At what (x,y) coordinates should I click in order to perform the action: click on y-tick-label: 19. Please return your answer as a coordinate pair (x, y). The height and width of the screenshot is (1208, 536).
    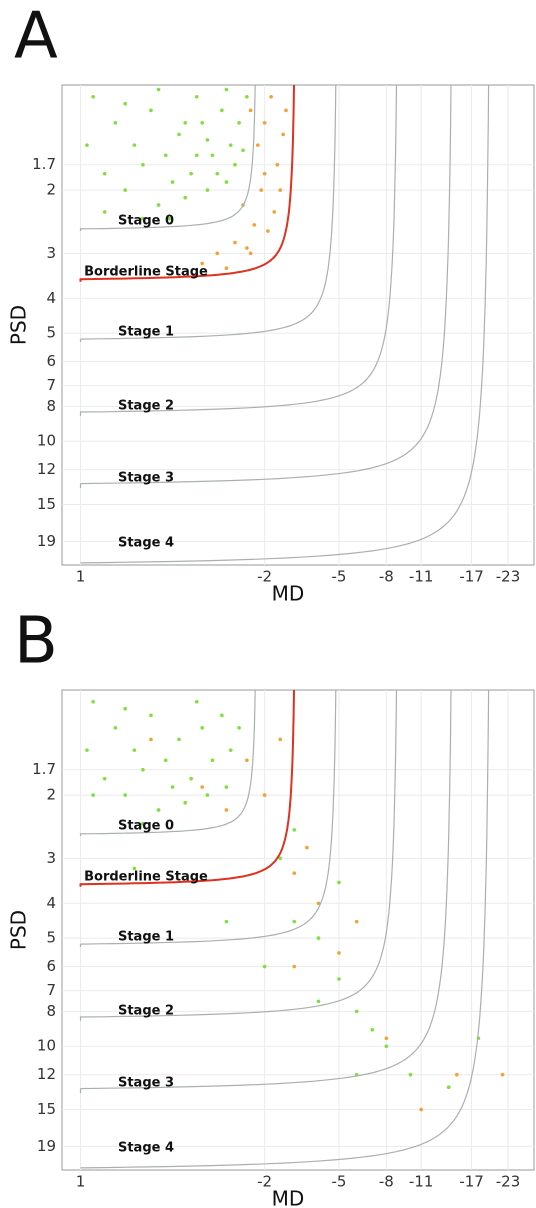
    Looking at the image, I should click on (46, 541).